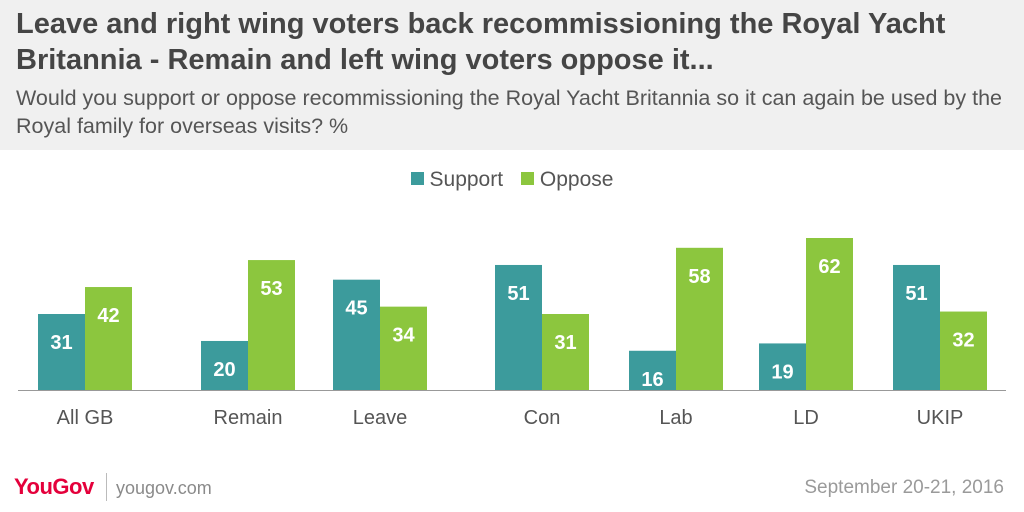 The width and height of the screenshot is (1024, 512). I want to click on footer-url: yougov.com, so click(164, 488).